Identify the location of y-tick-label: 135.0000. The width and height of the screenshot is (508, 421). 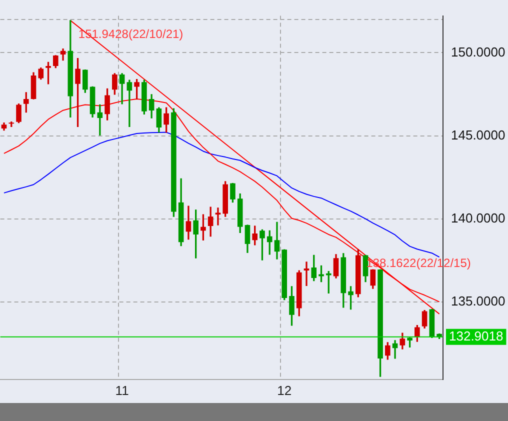
(478, 301).